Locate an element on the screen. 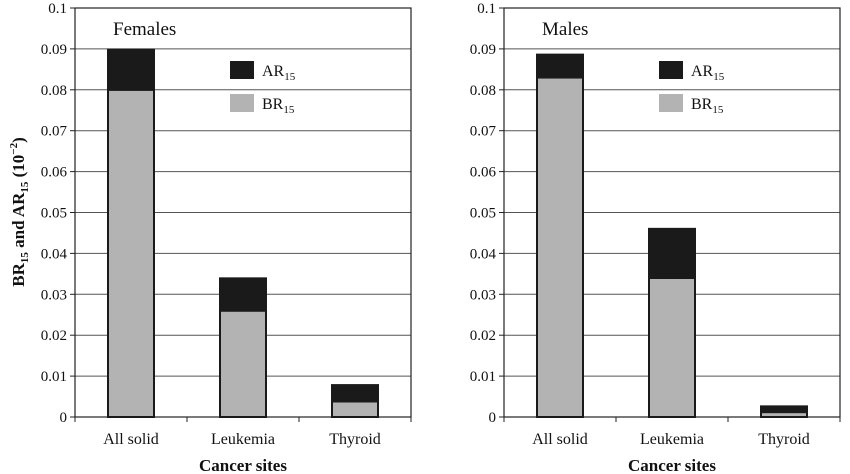  panel-title: Males is located at coordinates (565, 29).